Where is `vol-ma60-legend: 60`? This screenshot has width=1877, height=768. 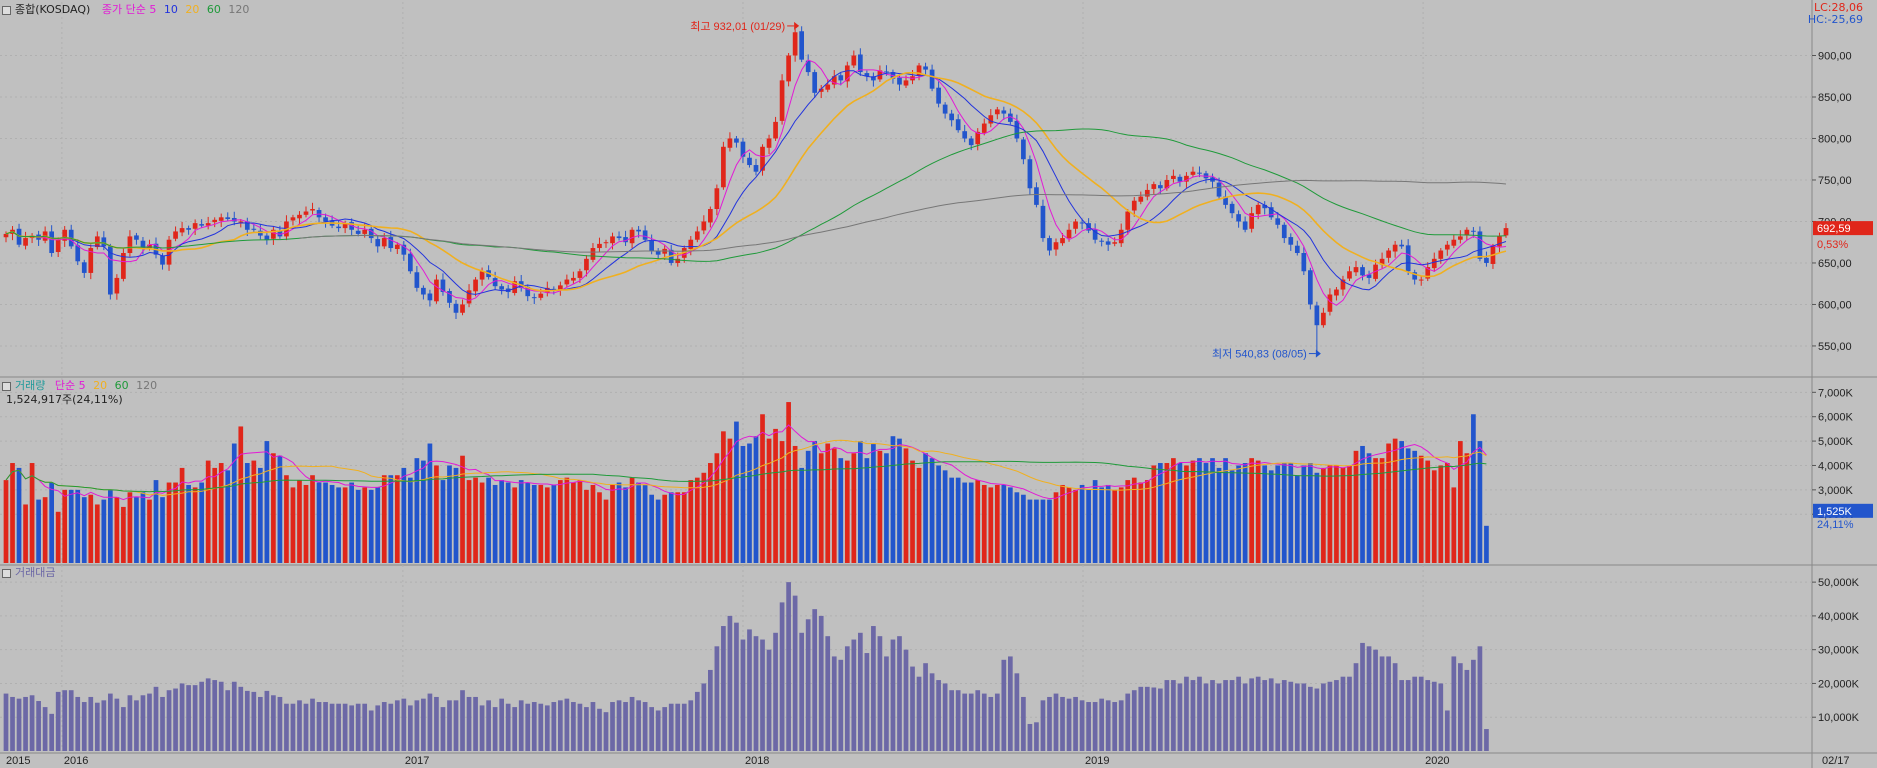
vol-ma60-legend: 60 is located at coordinates (121, 385).